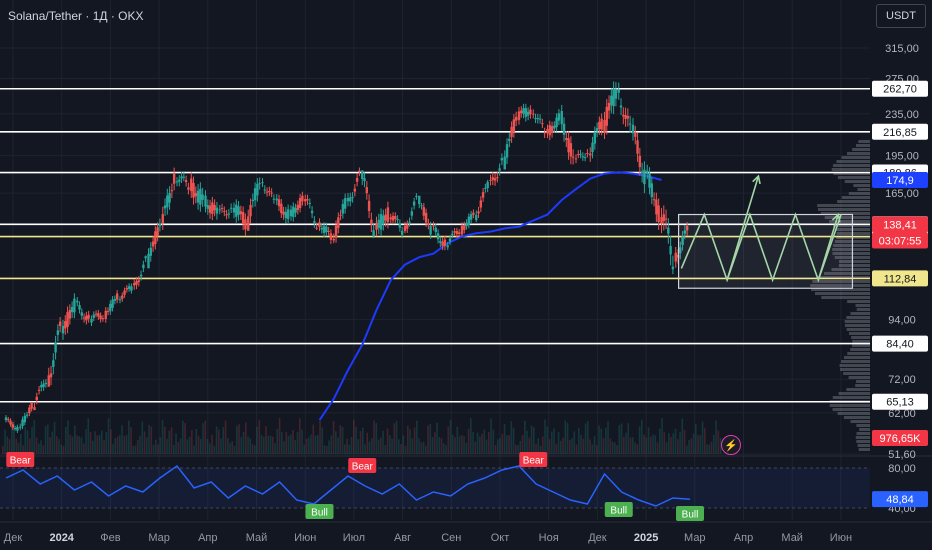 Image resolution: width=932 pixels, height=550 pixels. I want to click on price-tick-label: 315,00, so click(902, 49).